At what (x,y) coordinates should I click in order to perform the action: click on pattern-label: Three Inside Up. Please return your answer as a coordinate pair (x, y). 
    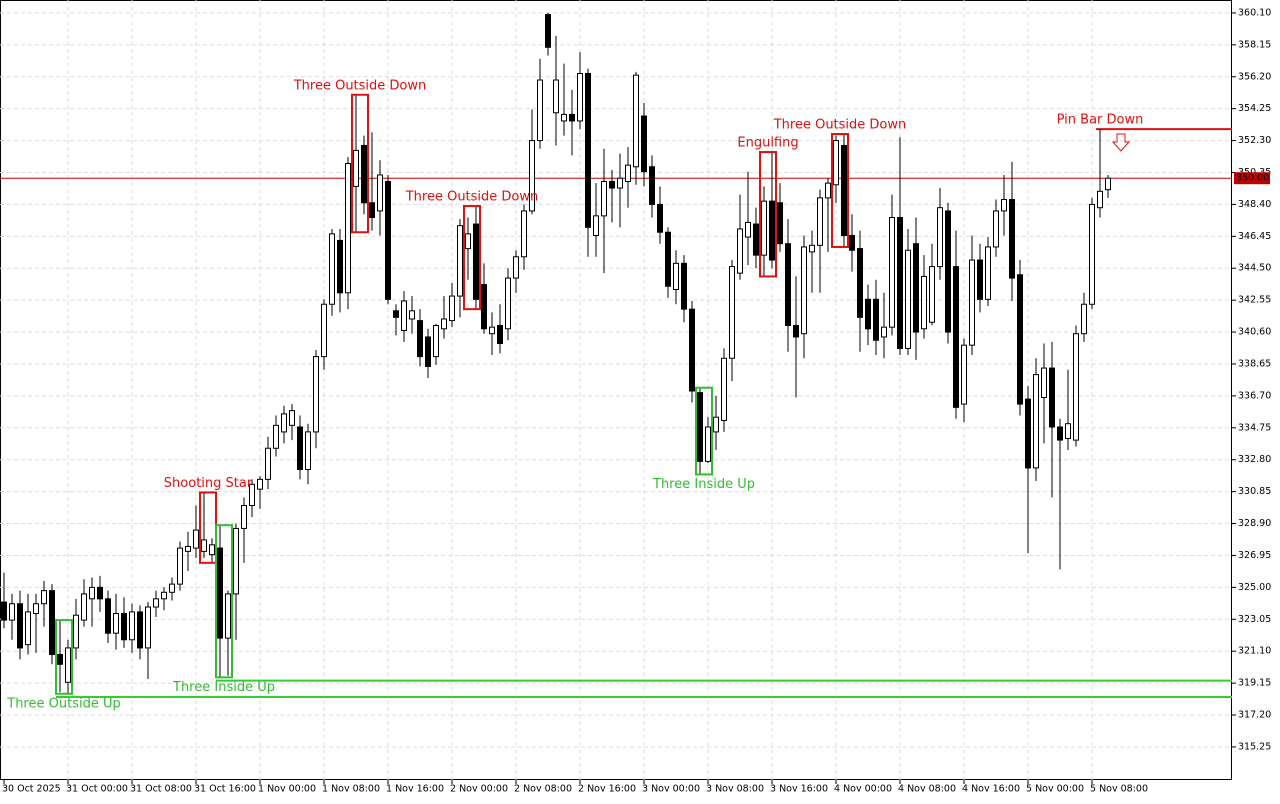
    Looking at the image, I should click on (703, 484).